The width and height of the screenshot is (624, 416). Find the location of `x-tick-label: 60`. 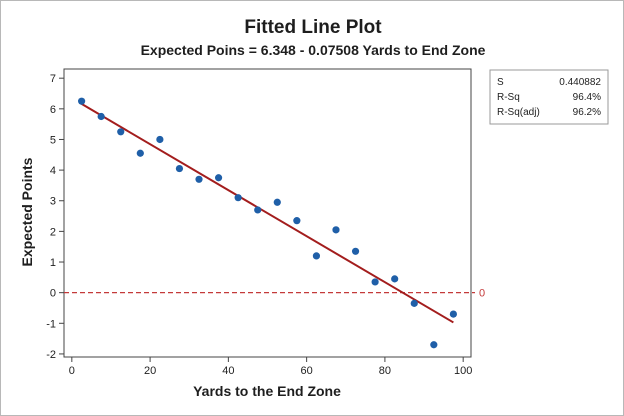

x-tick-label: 60 is located at coordinates (307, 371).